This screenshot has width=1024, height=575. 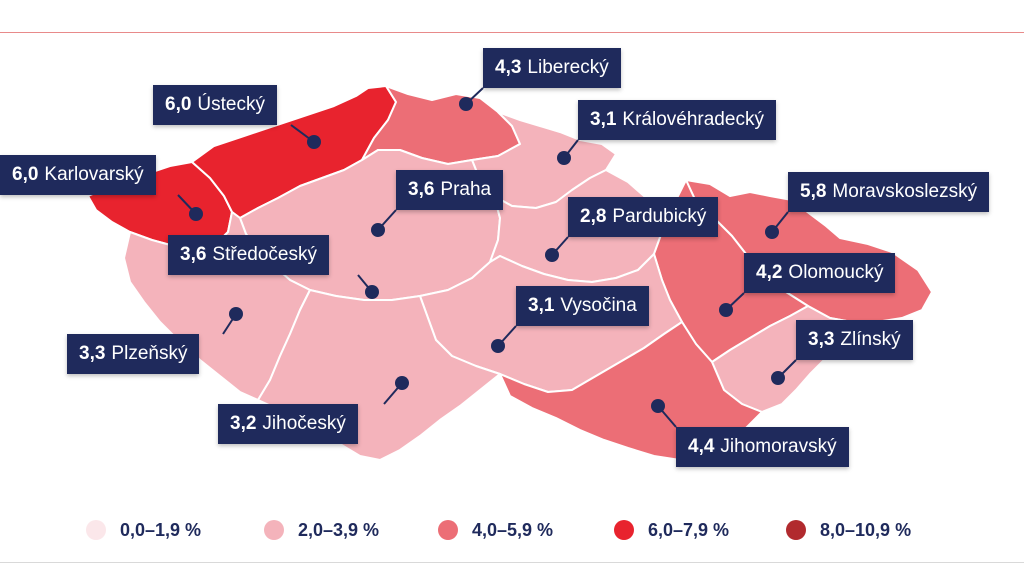 I want to click on region-name: Ústecký, so click(x=231, y=104).